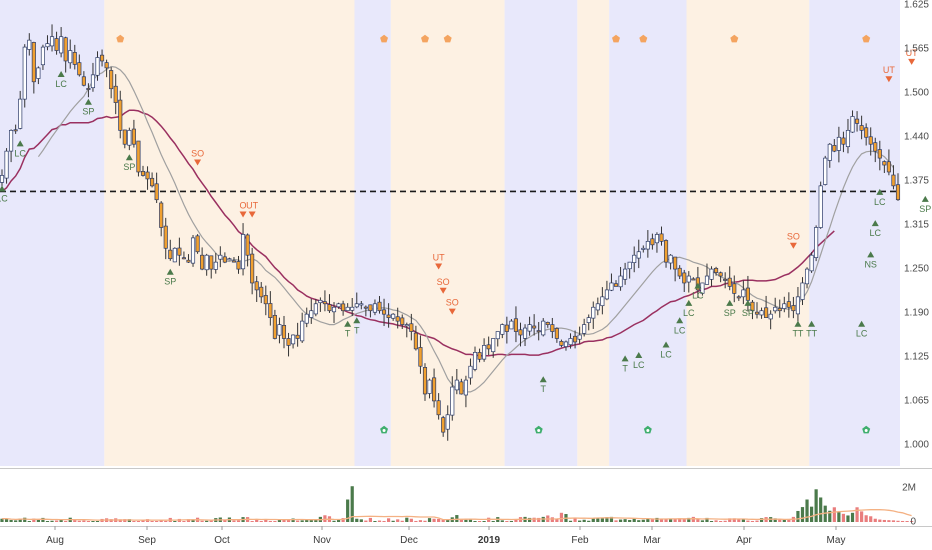 The height and width of the screenshot is (550, 932). Describe the element at coordinates (871, 254) in the screenshot. I see `signal-up-triangle` at that location.